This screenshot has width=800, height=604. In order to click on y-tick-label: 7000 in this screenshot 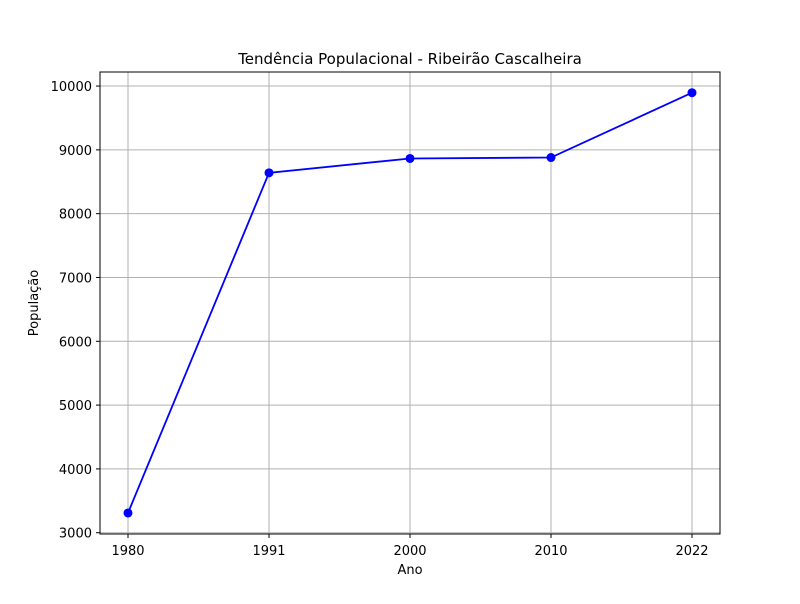, I will do `click(75, 278)`.